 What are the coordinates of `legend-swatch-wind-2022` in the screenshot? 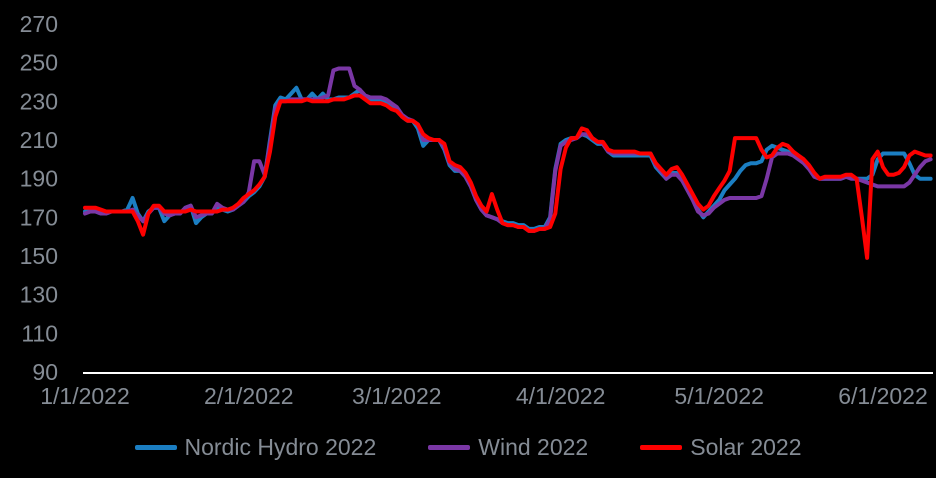 It's located at (449, 447).